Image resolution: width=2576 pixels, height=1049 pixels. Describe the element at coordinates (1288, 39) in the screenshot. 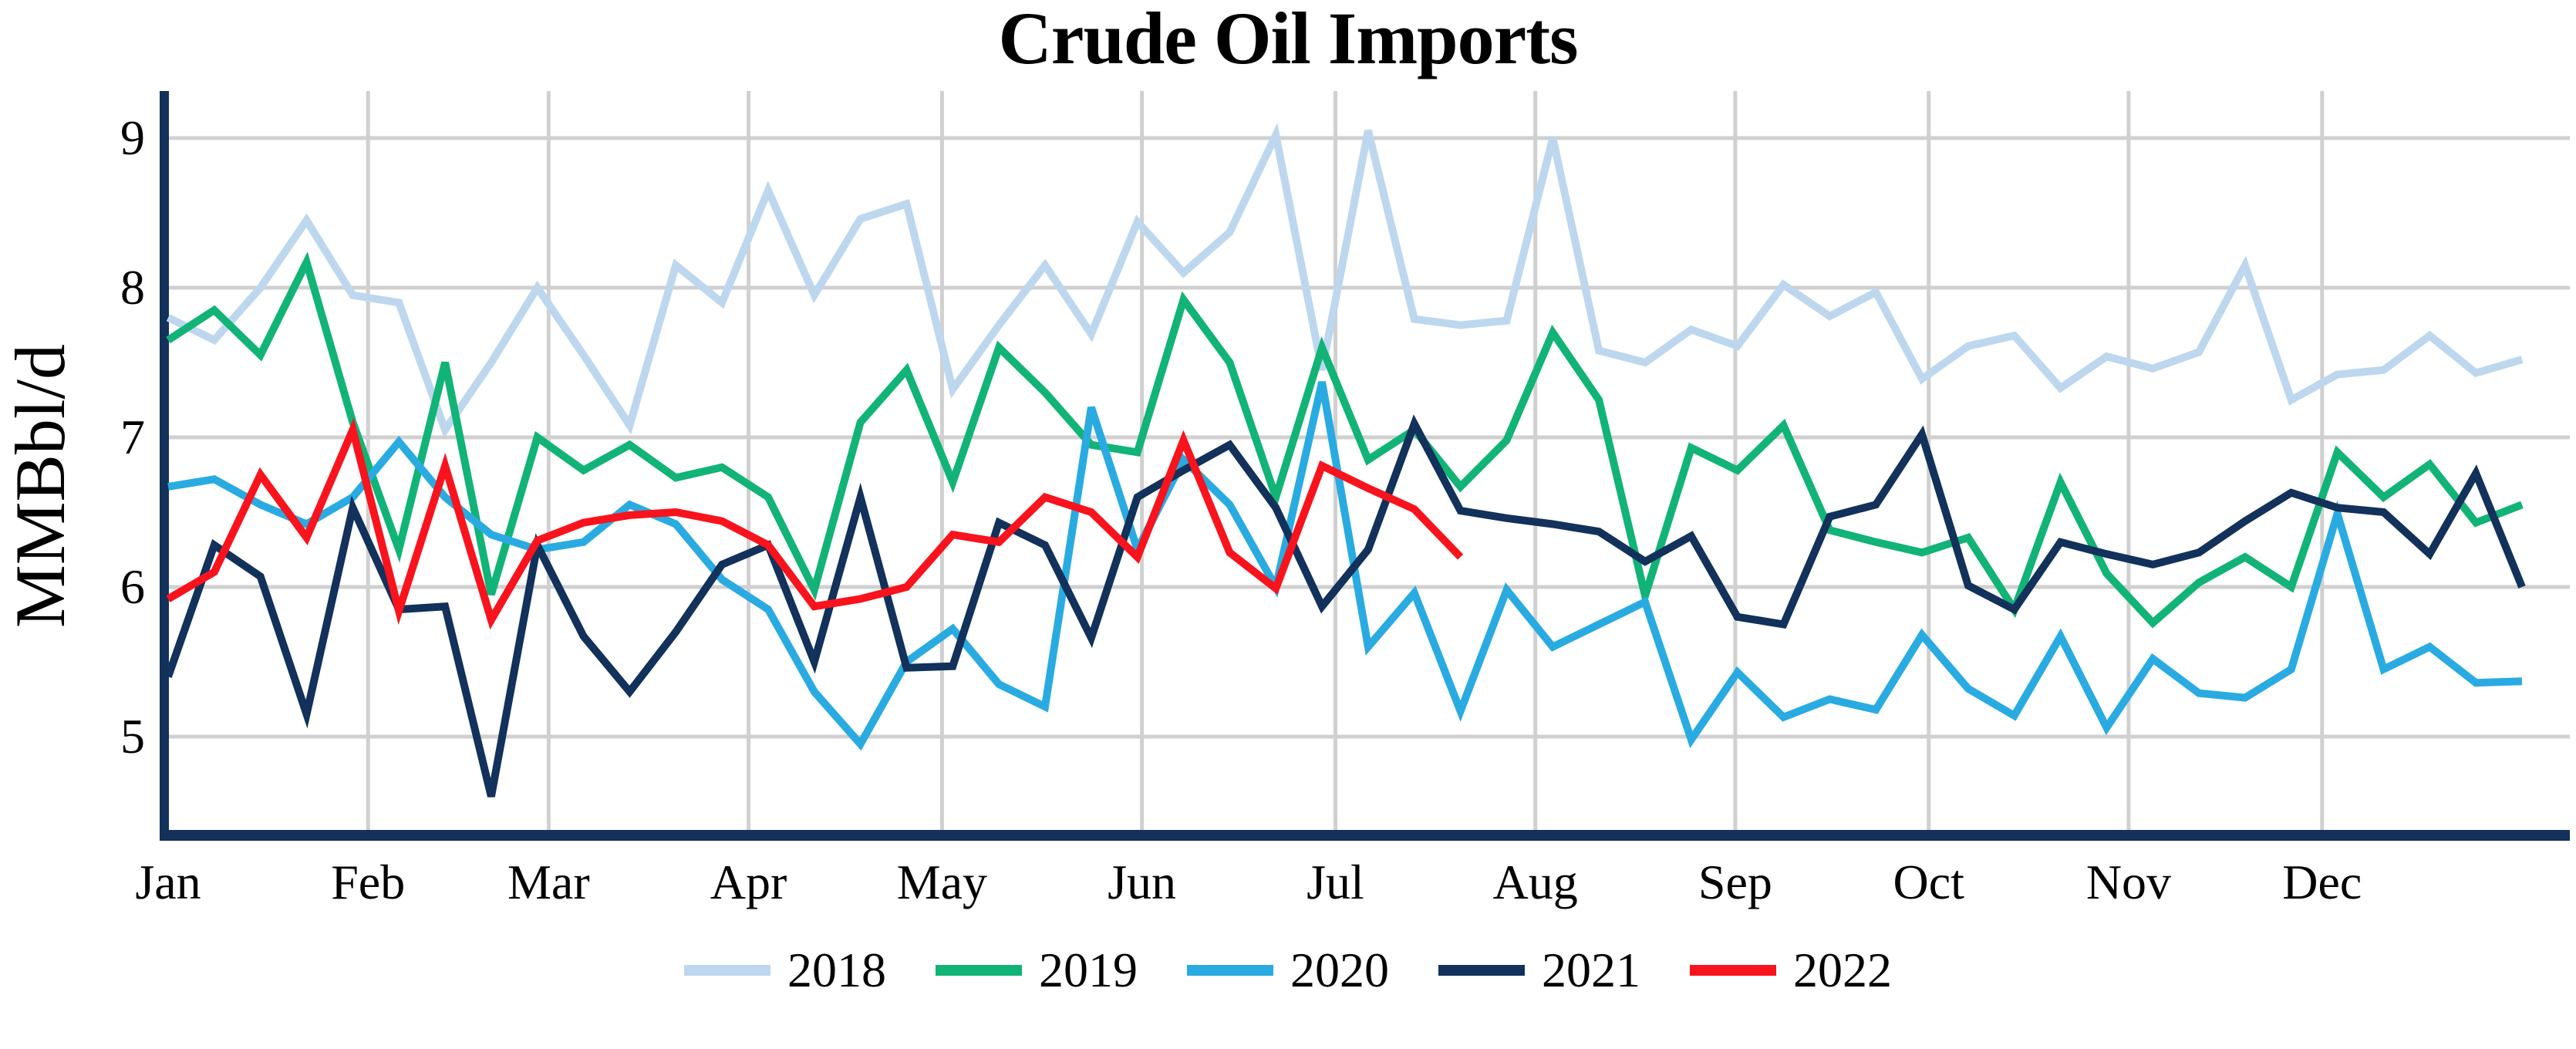

I see `chart-title: Crude Oil Imports` at that location.